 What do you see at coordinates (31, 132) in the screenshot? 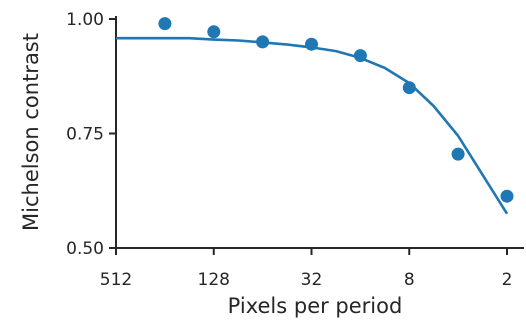
I see `y-axis-title: Michelson contrast` at bounding box center [31, 132].